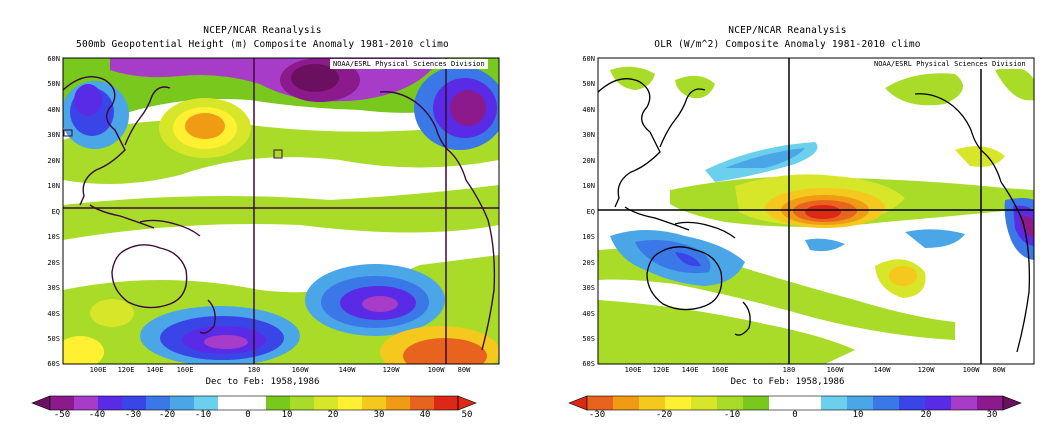  I want to click on olr-colorbar, so click(795, 403).